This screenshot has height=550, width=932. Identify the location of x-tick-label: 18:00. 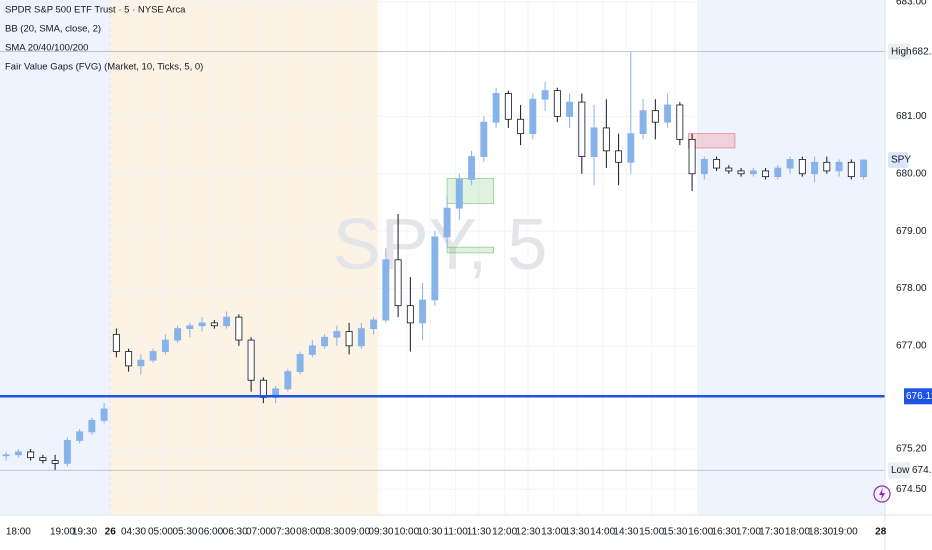
(18, 532).